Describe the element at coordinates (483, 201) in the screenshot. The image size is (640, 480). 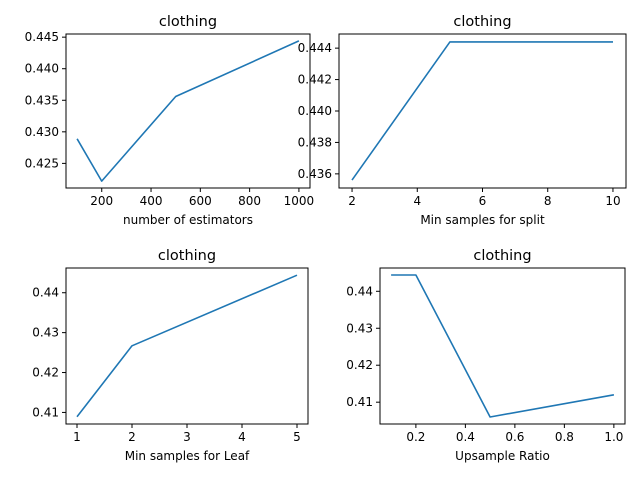
I see `x-tick-label: 6` at that location.